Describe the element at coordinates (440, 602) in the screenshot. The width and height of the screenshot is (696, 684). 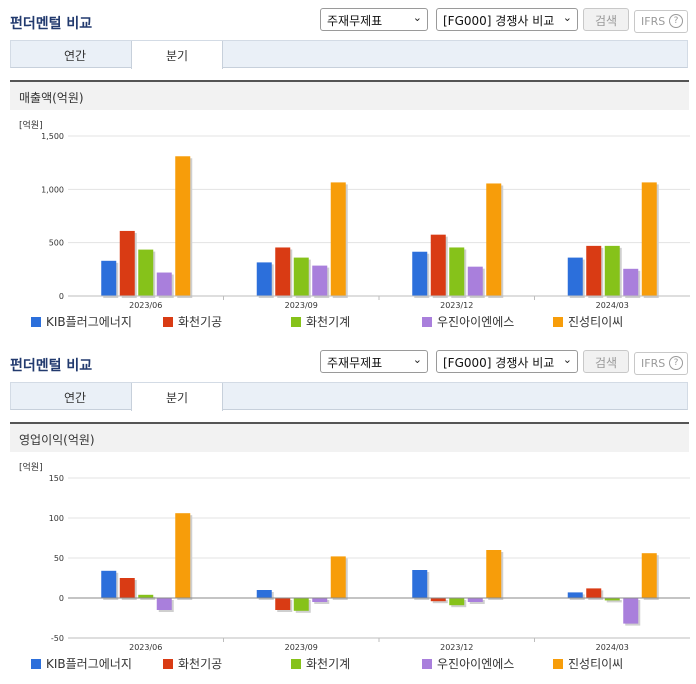
I see `bar-shadow` at that location.